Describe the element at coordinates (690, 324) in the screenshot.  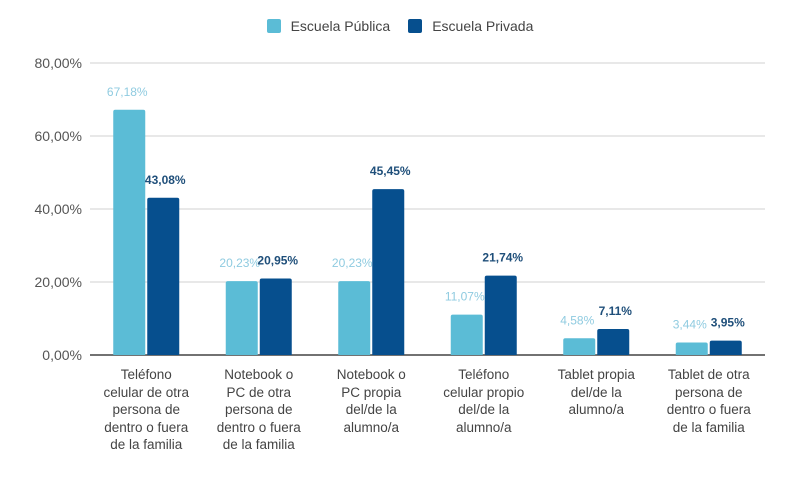
I see `data-label: 3,44%` at that location.